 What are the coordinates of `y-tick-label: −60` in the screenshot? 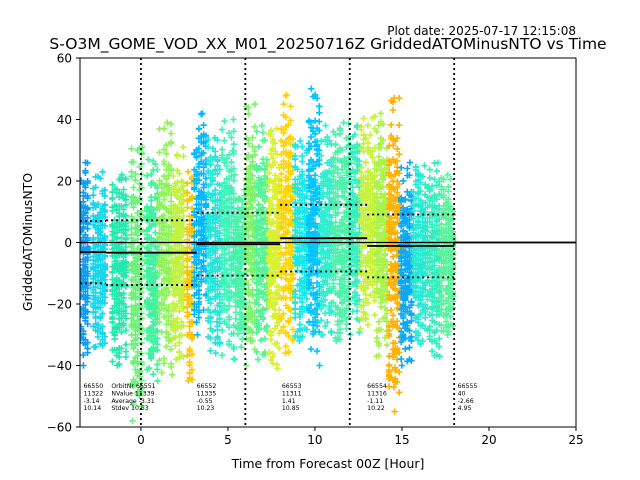 It's located at (59, 428).